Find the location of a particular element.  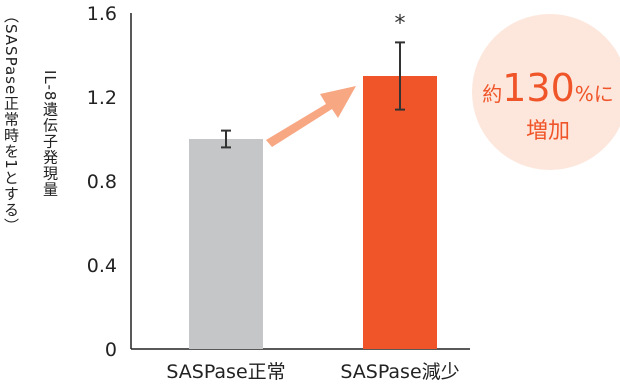

annotation-line1: 約130%に is located at coordinates (548, 88).